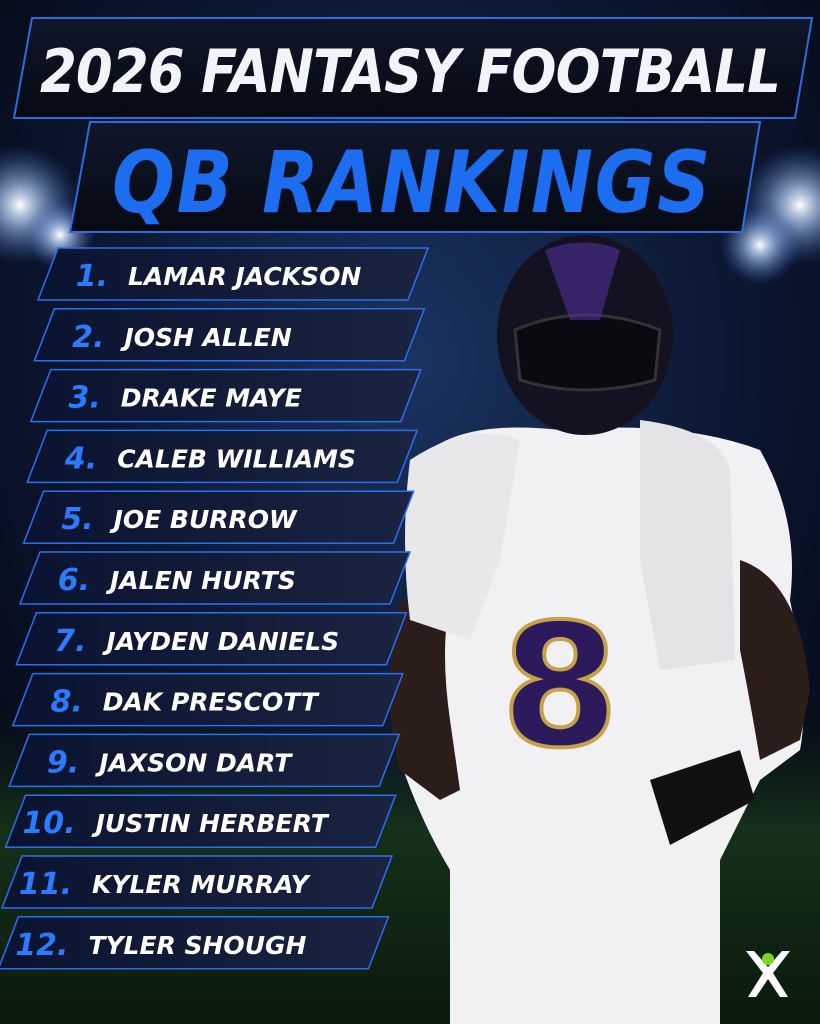 The width and height of the screenshot is (820, 1024). What do you see at coordinates (63, 762) in the screenshot?
I see `rank-number: 9.` at bounding box center [63, 762].